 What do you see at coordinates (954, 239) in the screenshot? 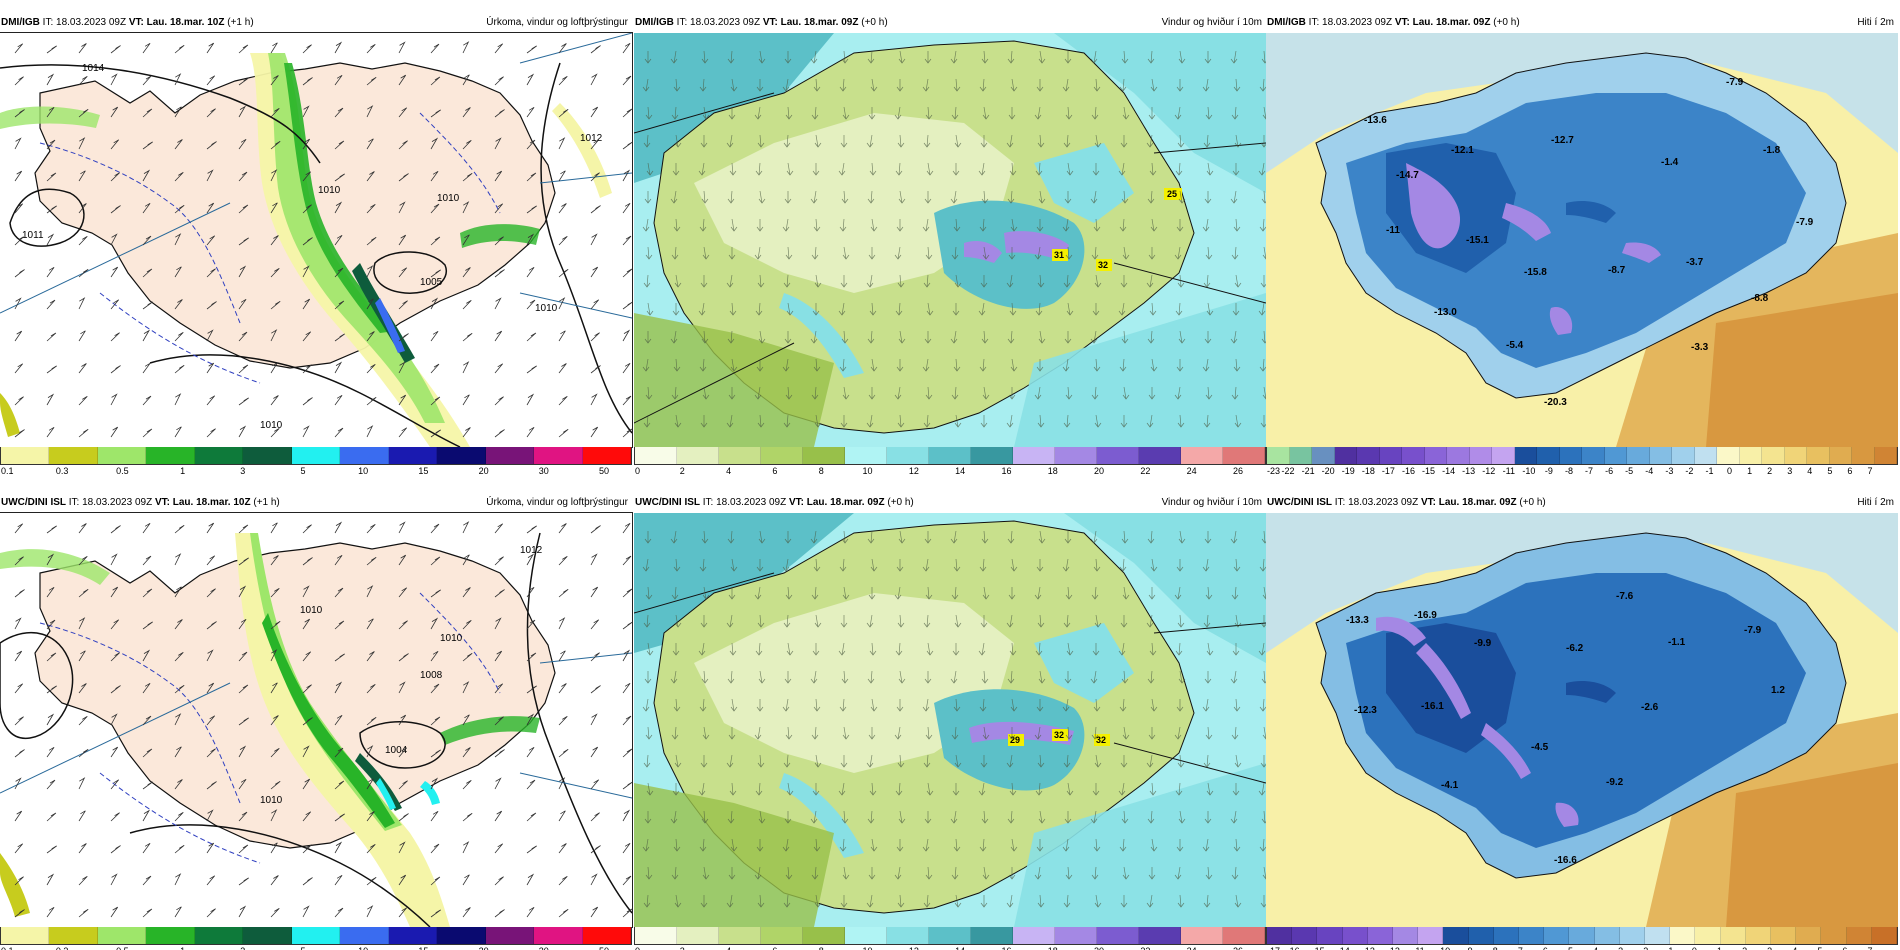
I see `wind-arrows` at bounding box center [954, 239].